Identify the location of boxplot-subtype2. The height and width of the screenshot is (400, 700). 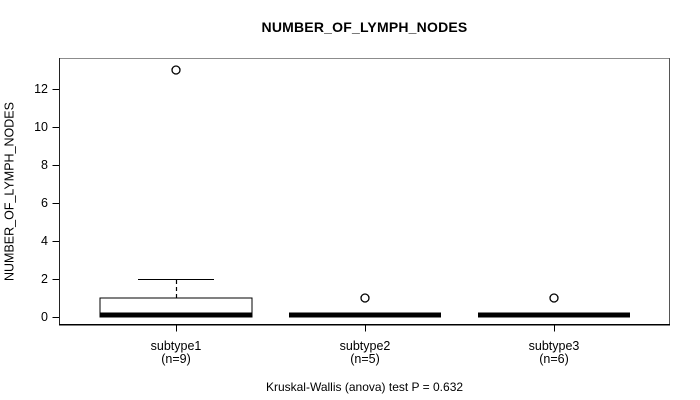
(365, 305).